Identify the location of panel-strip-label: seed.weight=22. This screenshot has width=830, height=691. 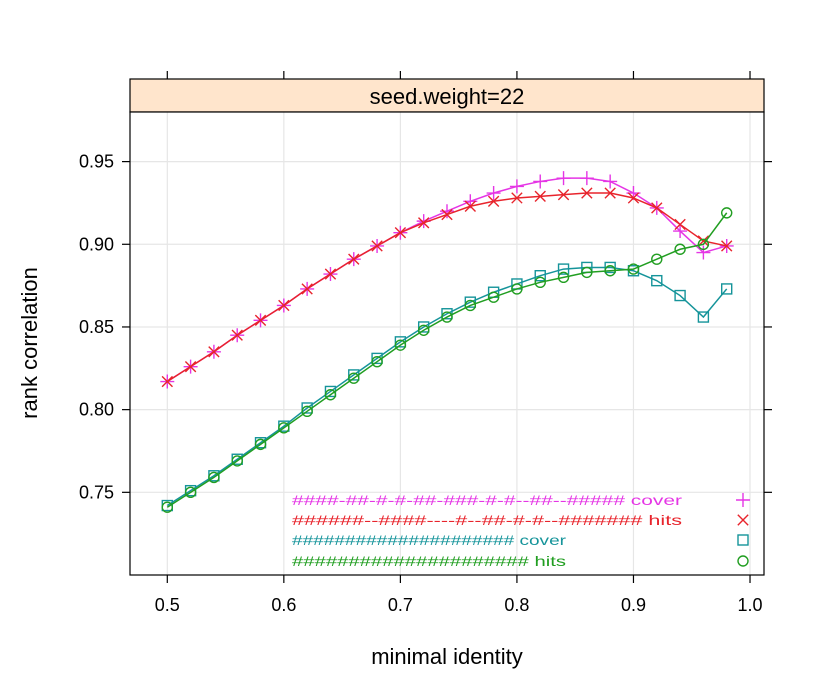
(447, 96).